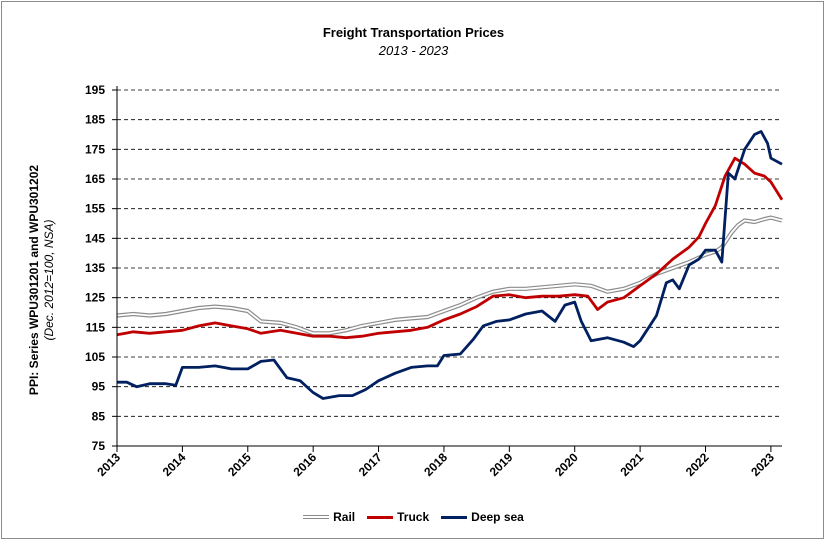 The width and height of the screenshot is (825, 540). What do you see at coordinates (95, 179) in the screenshot?
I see `y-tick-label: 165` at bounding box center [95, 179].